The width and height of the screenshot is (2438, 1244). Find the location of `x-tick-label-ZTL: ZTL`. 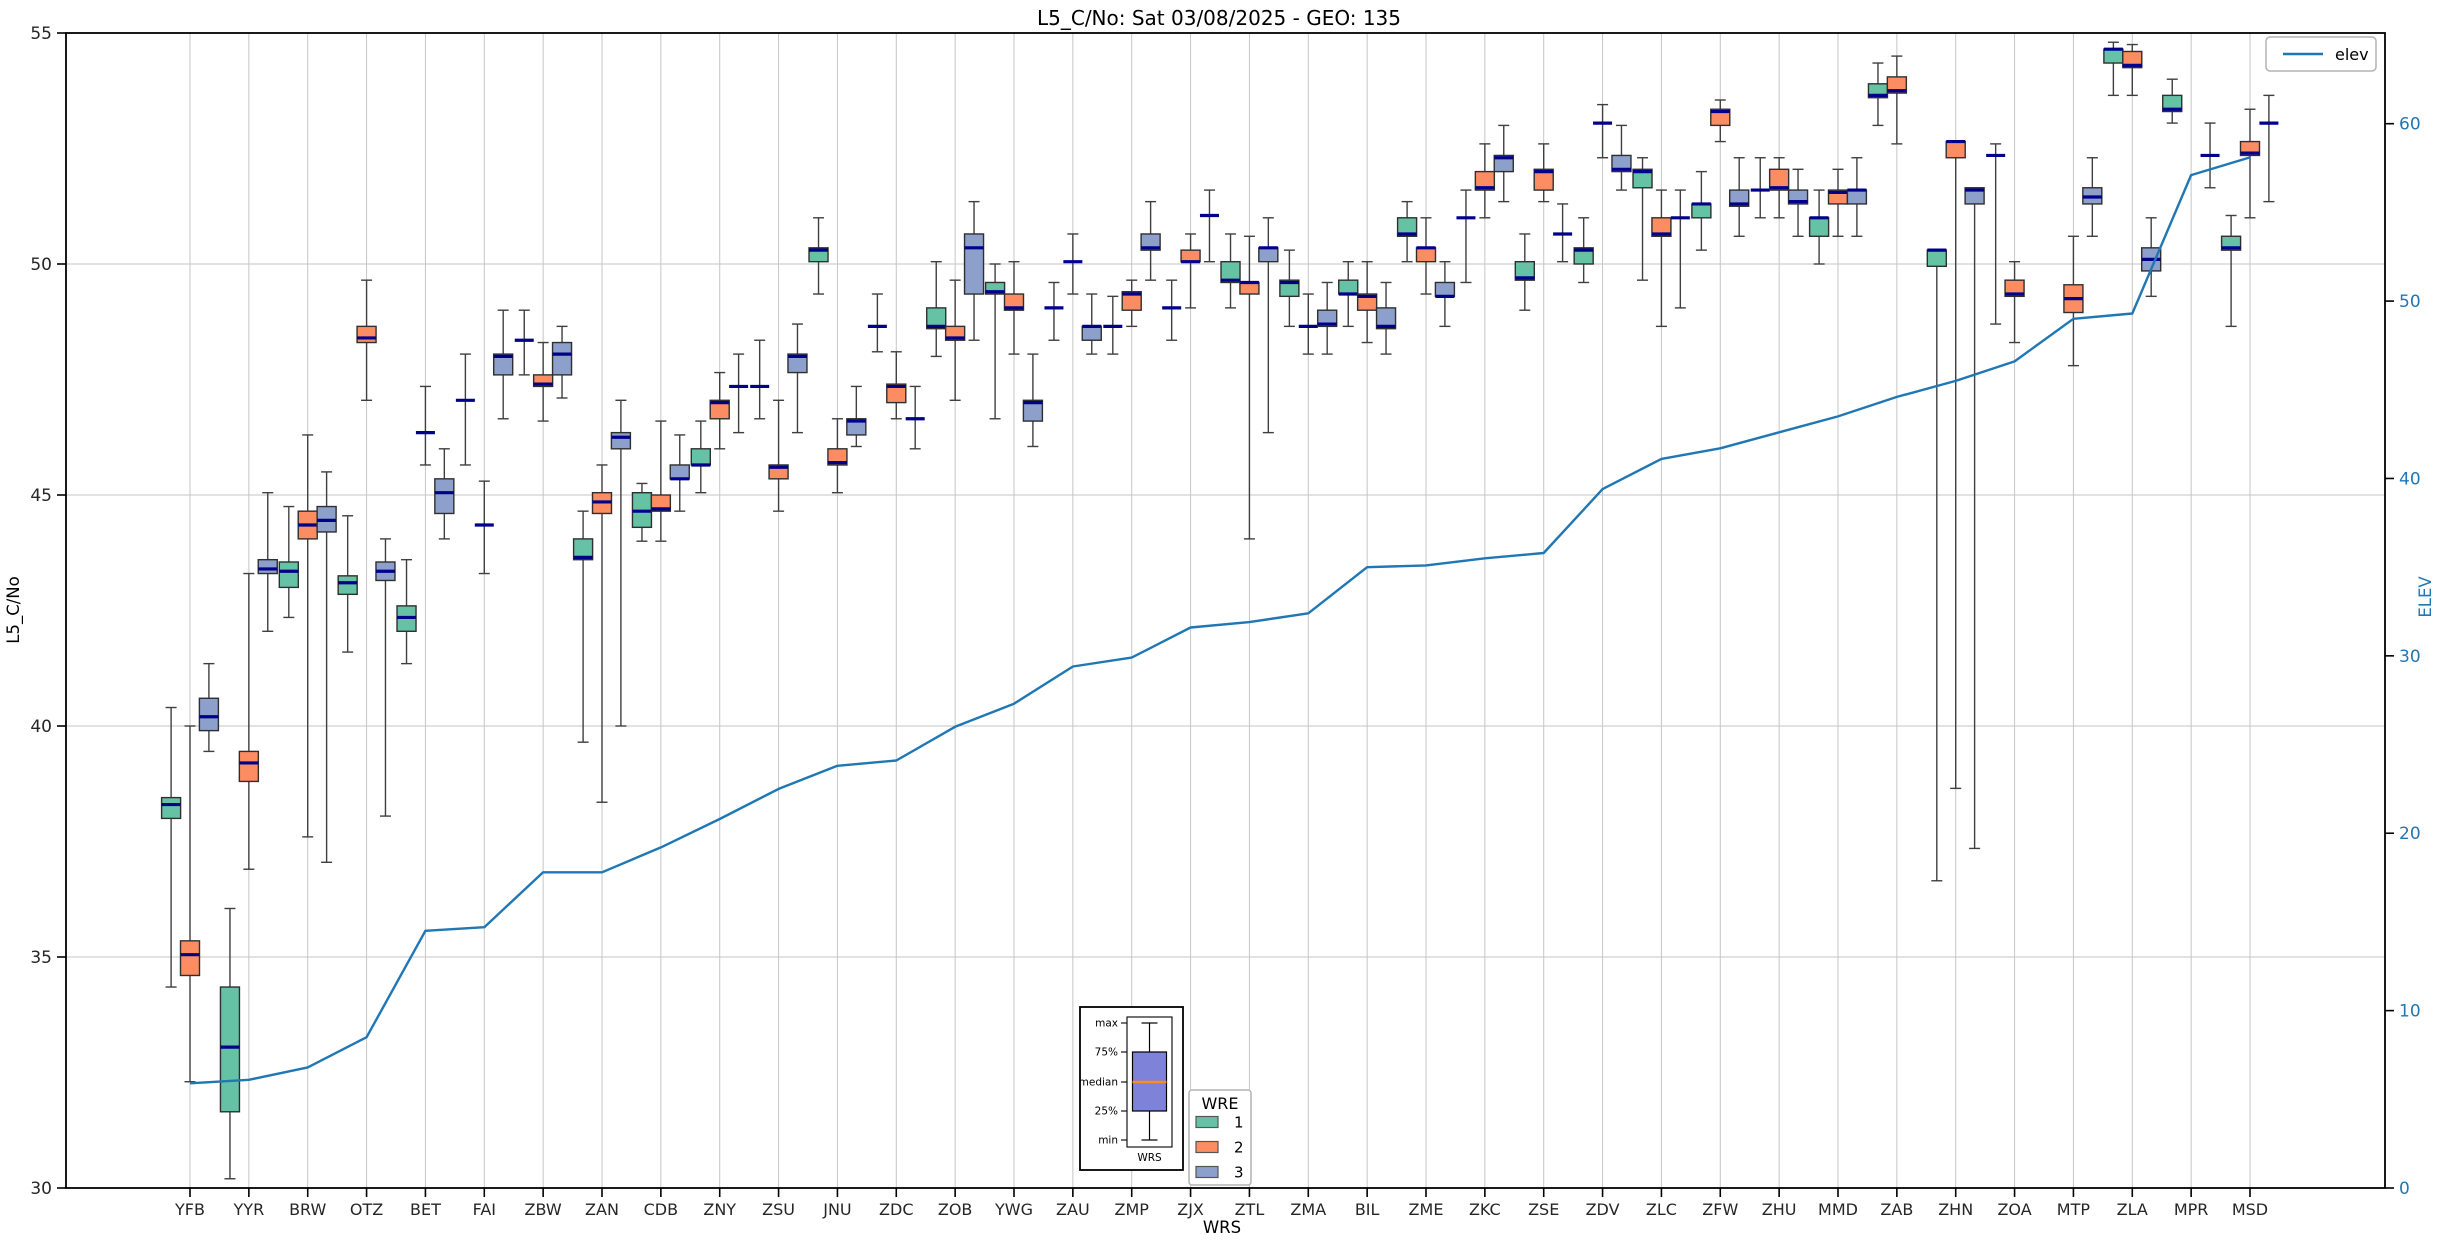

x-tick-label-ZTL: ZTL is located at coordinates (1250, 1209).